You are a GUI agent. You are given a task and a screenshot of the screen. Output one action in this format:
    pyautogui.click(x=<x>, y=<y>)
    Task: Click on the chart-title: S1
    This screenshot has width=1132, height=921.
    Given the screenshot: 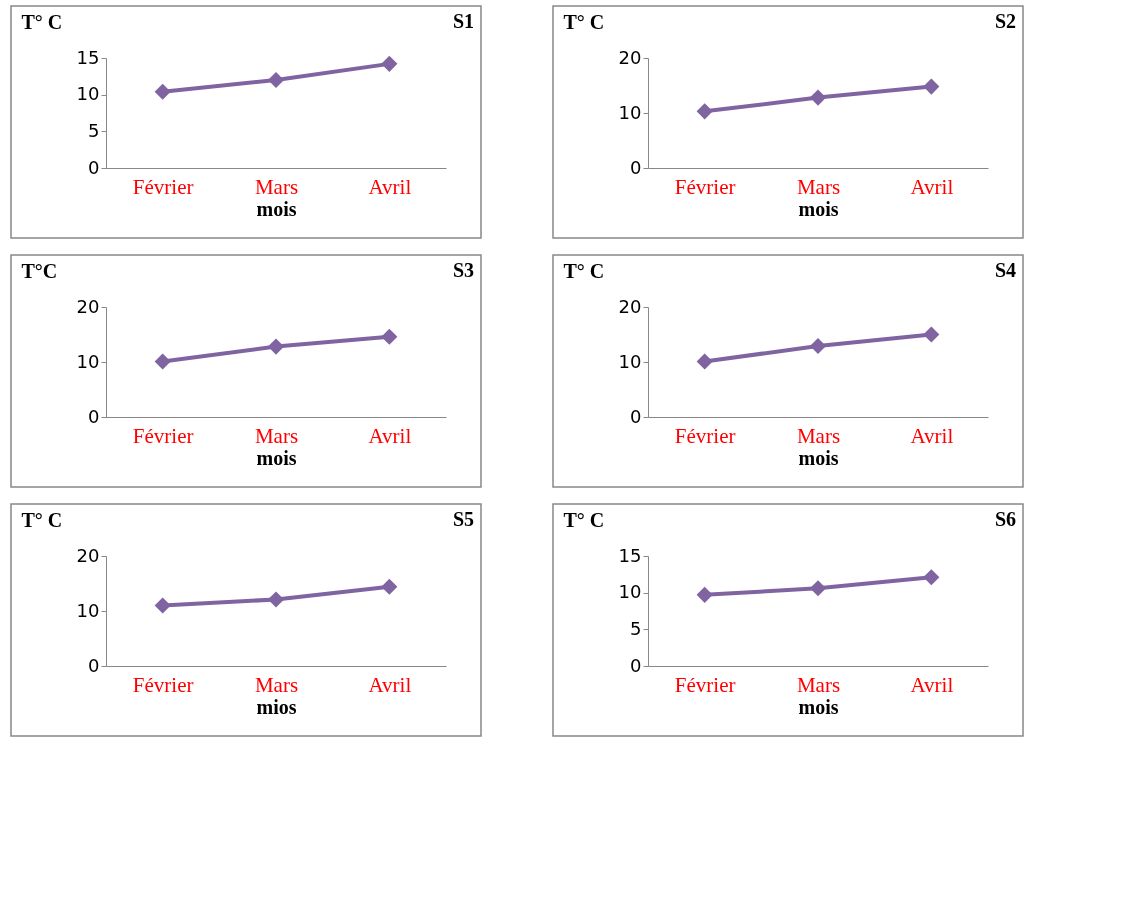 What is the action you would take?
    pyautogui.click(x=463, y=21)
    